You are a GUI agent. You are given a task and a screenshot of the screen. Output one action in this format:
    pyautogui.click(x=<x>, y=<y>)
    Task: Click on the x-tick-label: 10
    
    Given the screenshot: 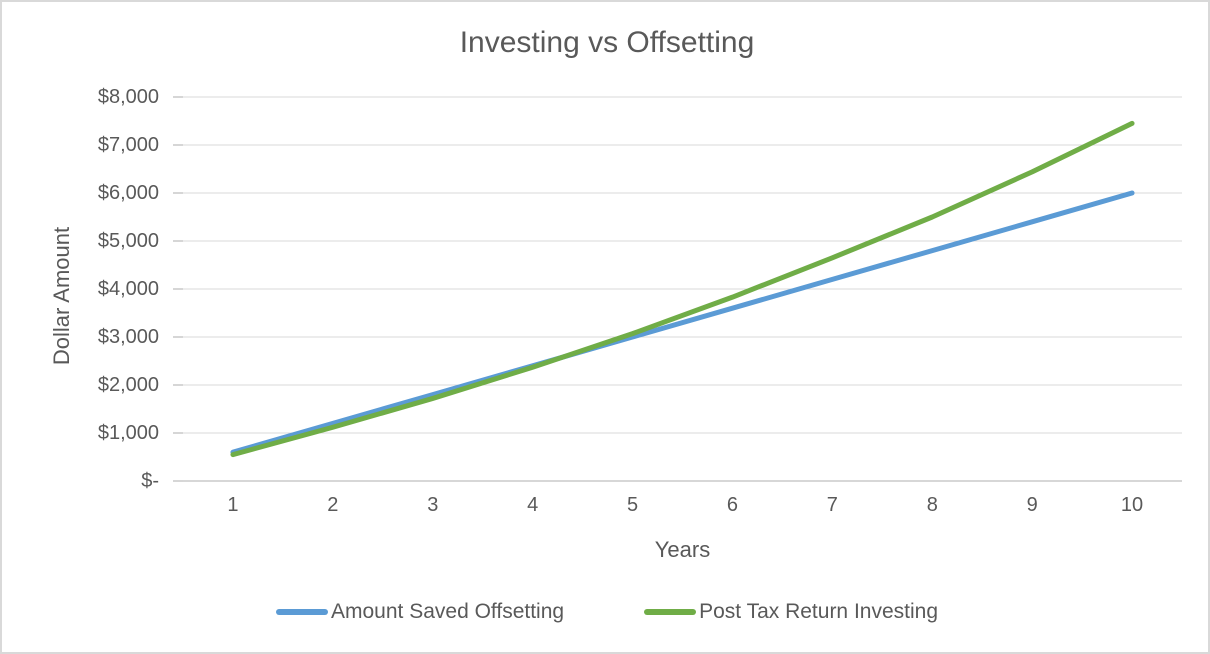 What is the action you would take?
    pyautogui.click(x=1132, y=505)
    